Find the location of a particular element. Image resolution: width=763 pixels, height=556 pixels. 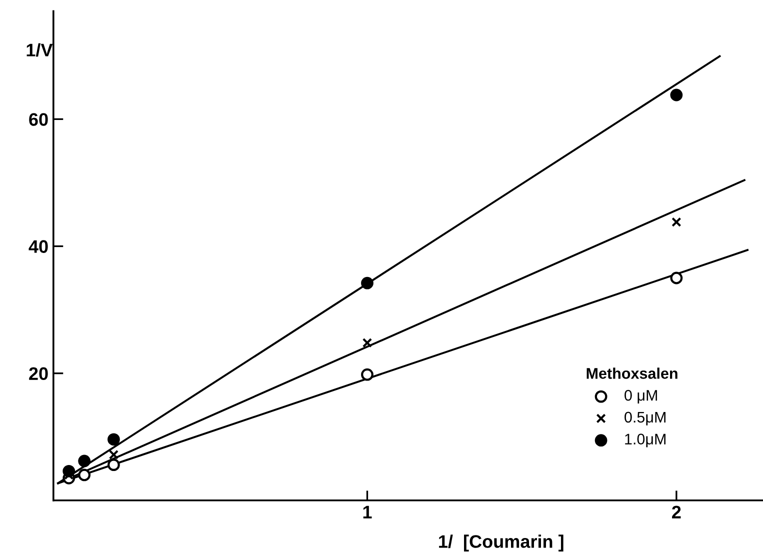

legend-label: 0.5μM is located at coordinates (645, 419).